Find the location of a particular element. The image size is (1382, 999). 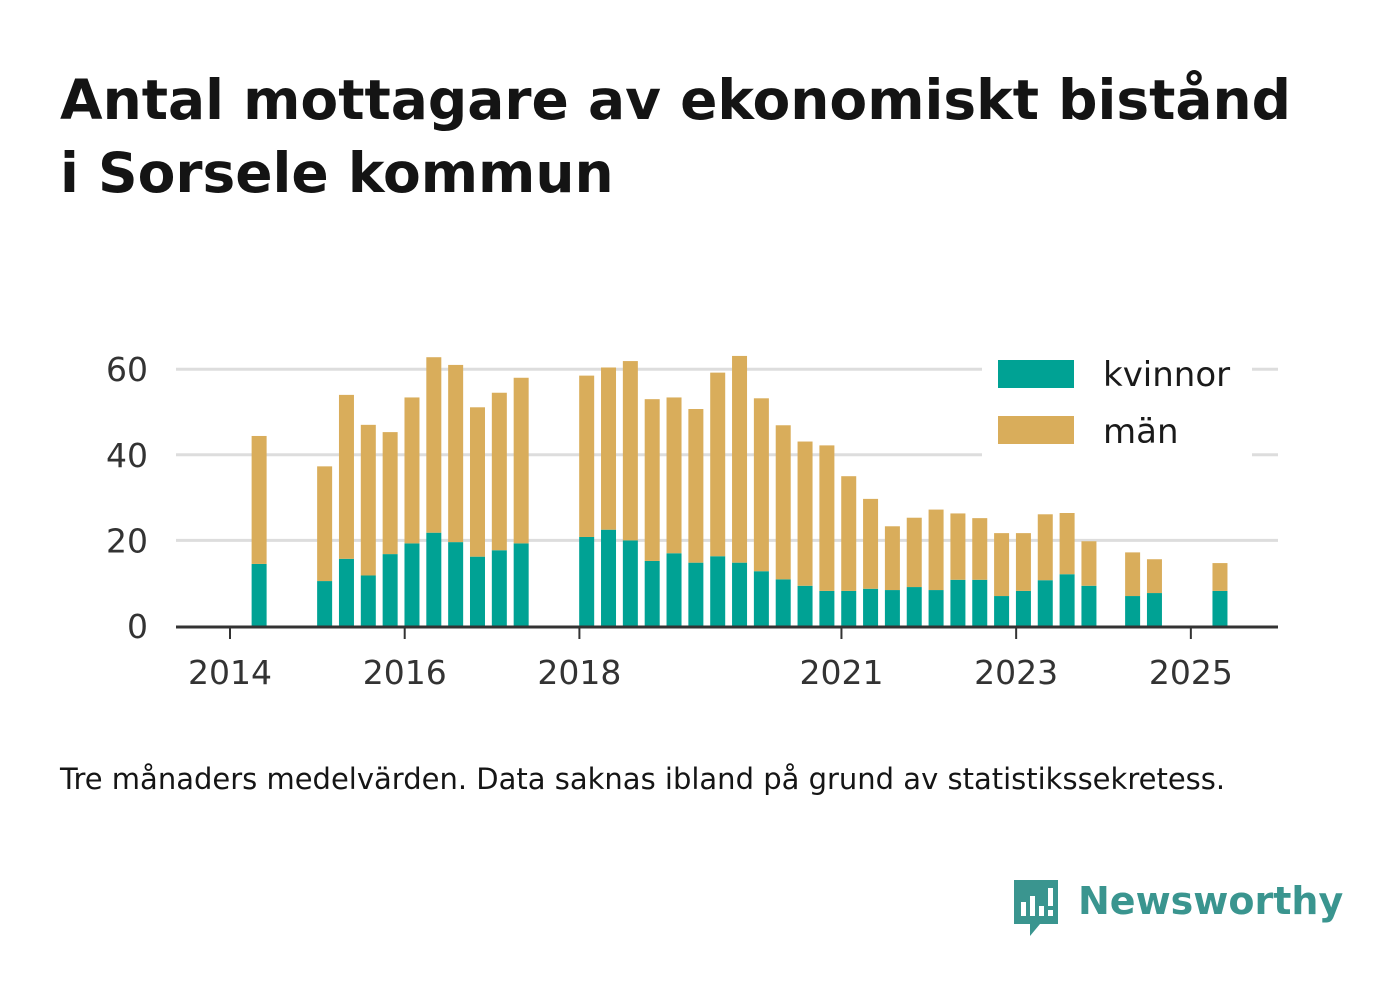

x-tick-label: 2014 is located at coordinates (230, 672).